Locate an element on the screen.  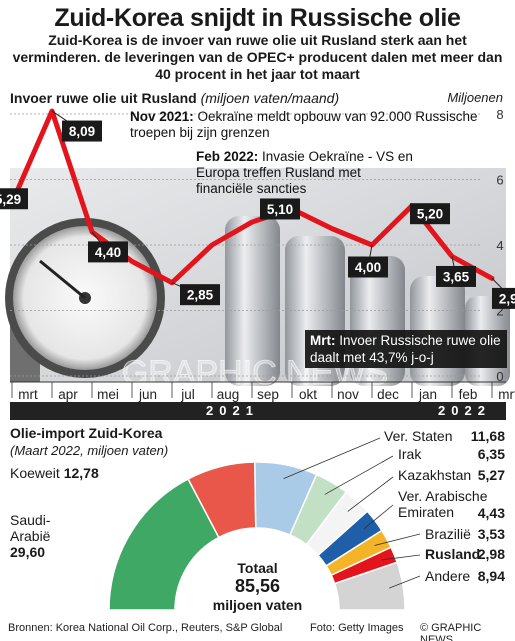
x-tick-label: aug is located at coordinates (228, 394).